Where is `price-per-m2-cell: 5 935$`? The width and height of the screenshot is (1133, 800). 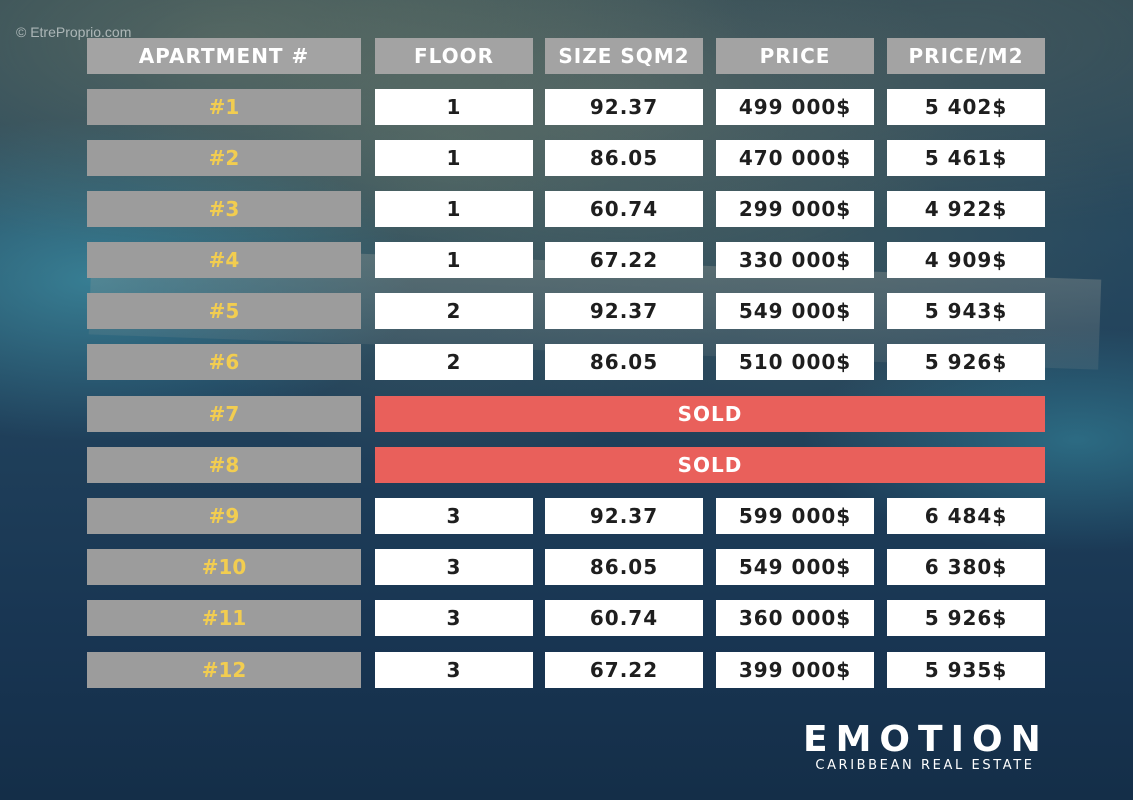
price-per-m2-cell: 5 935$ is located at coordinates (966, 670).